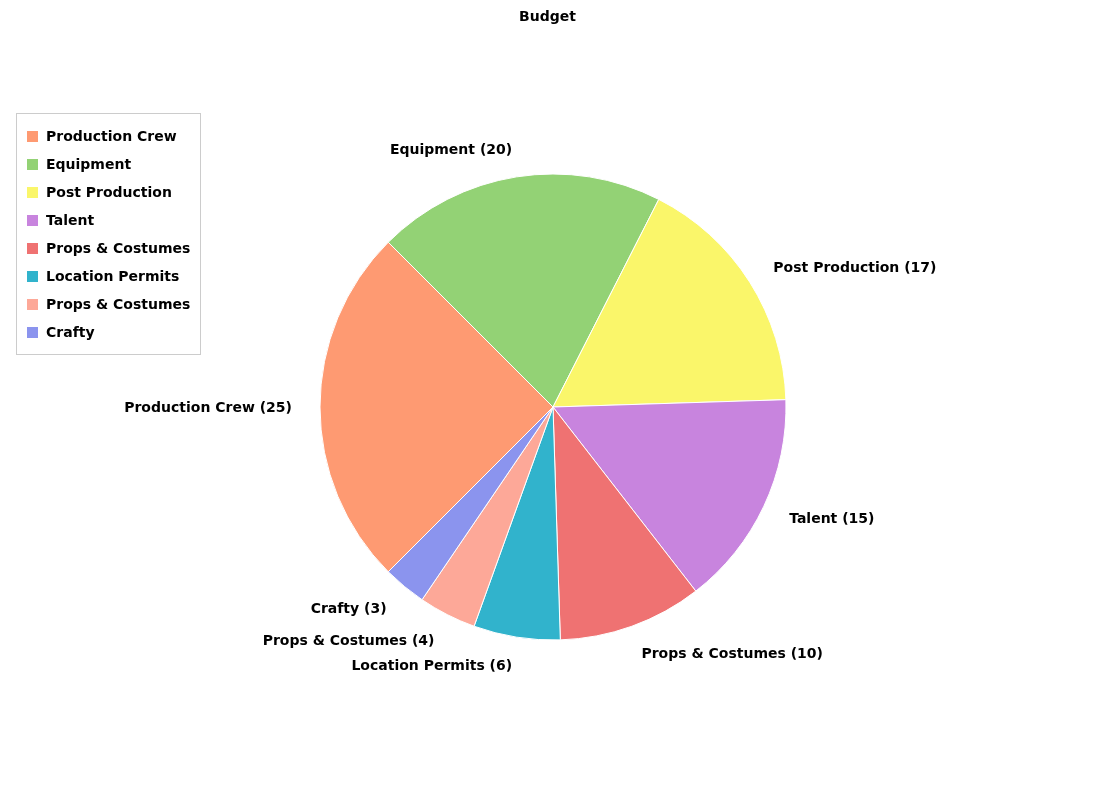 The width and height of the screenshot is (1095, 805). What do you see at coordinates (89, 164) in the screenshot?
I see `legend-label: Equipment` at bounding box center [89, 164].